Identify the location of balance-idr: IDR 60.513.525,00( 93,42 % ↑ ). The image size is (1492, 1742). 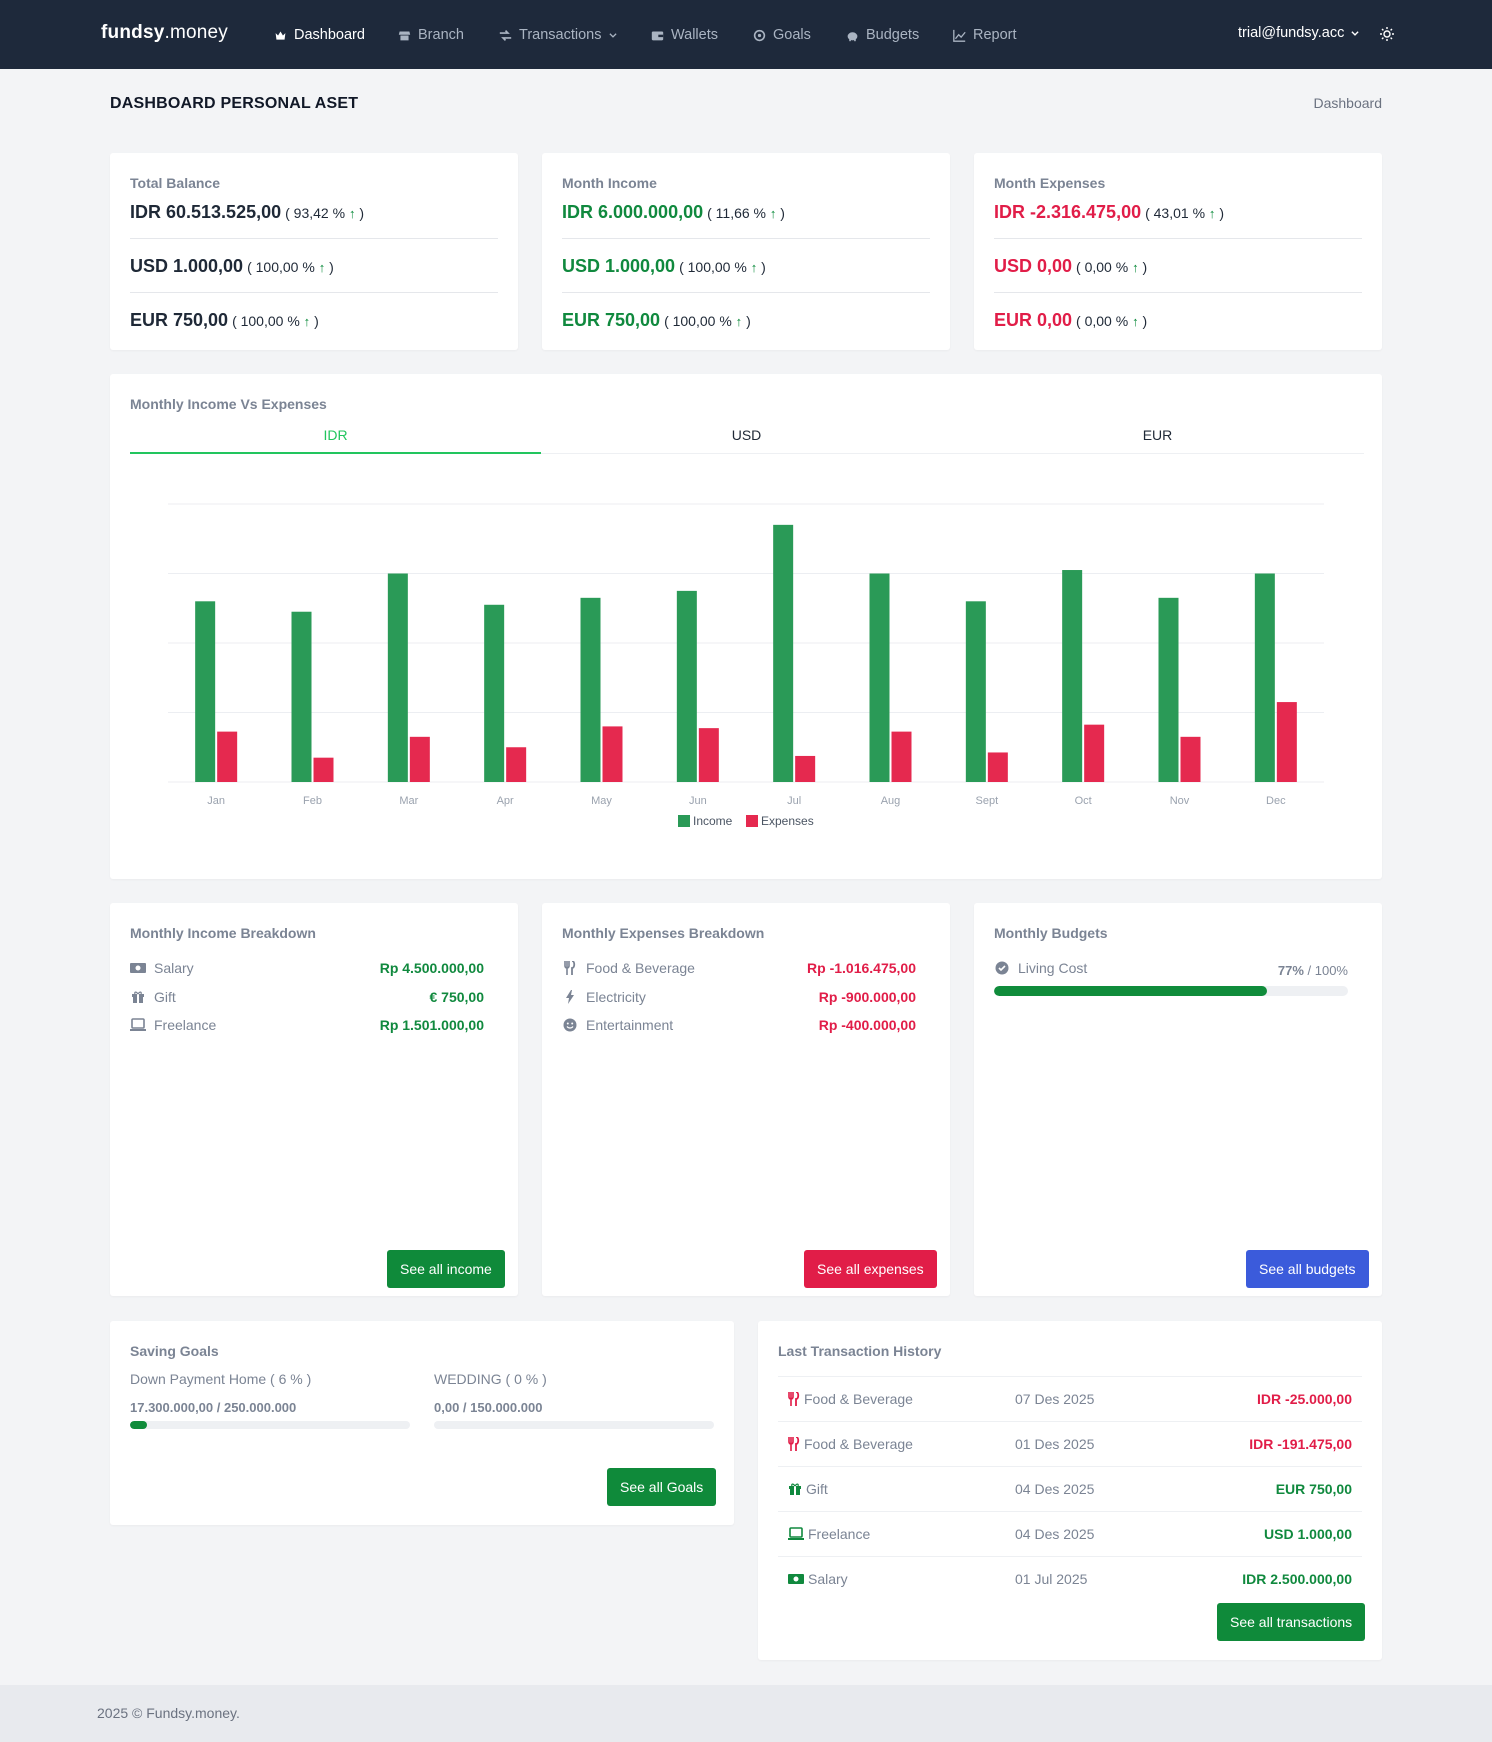
(247, 212).